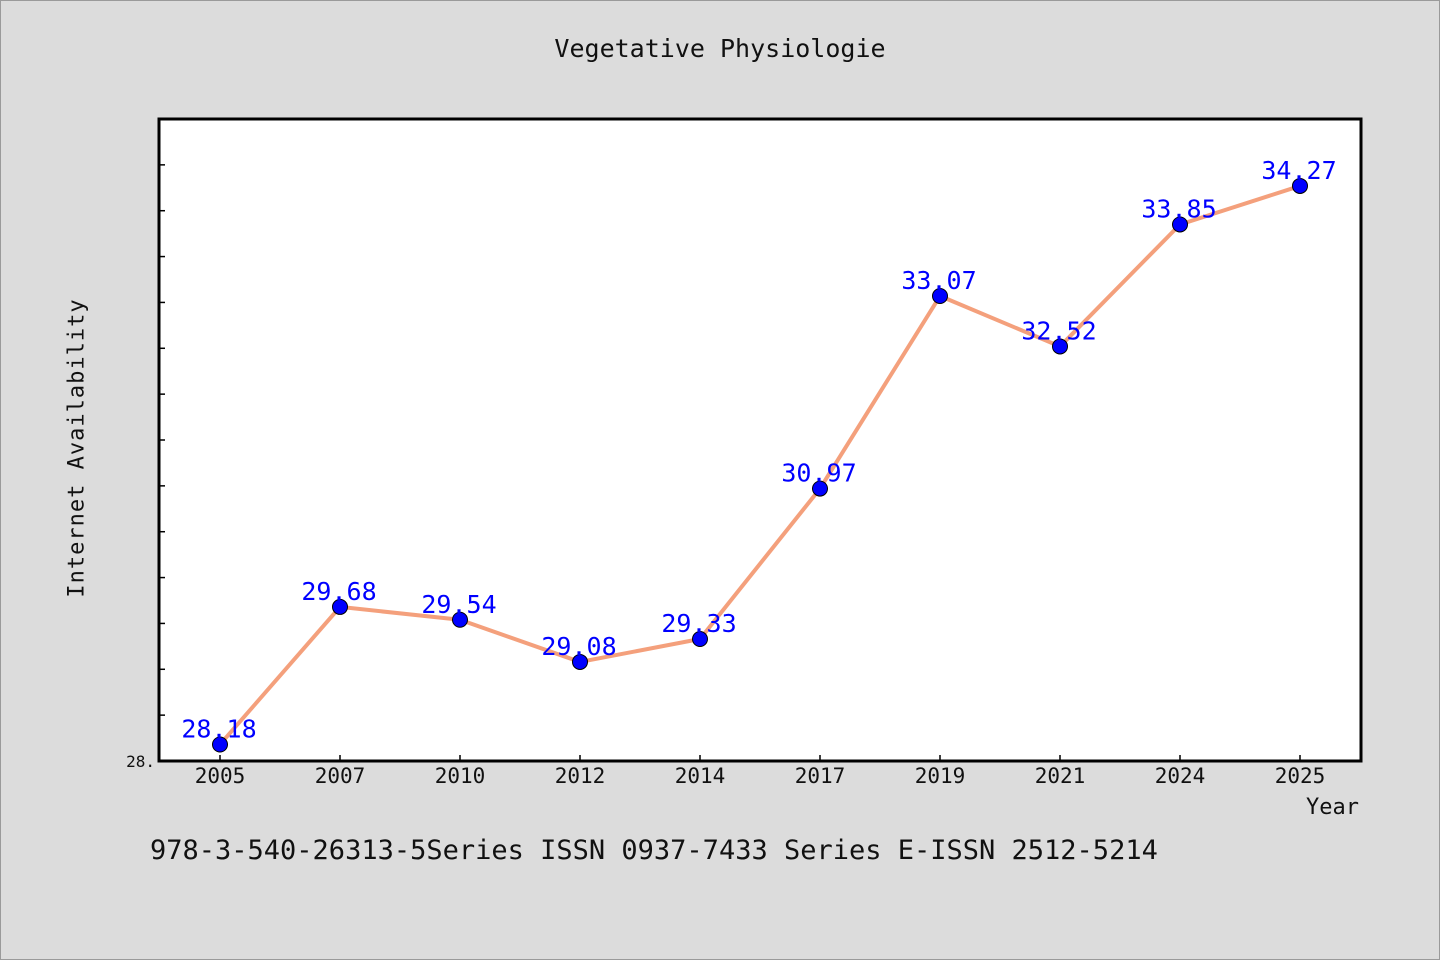 The image size is (1440, 960). Describe the element at coordinates (1060, 776) in the screenshot. I see `x-tick-label: 2021` at that location.